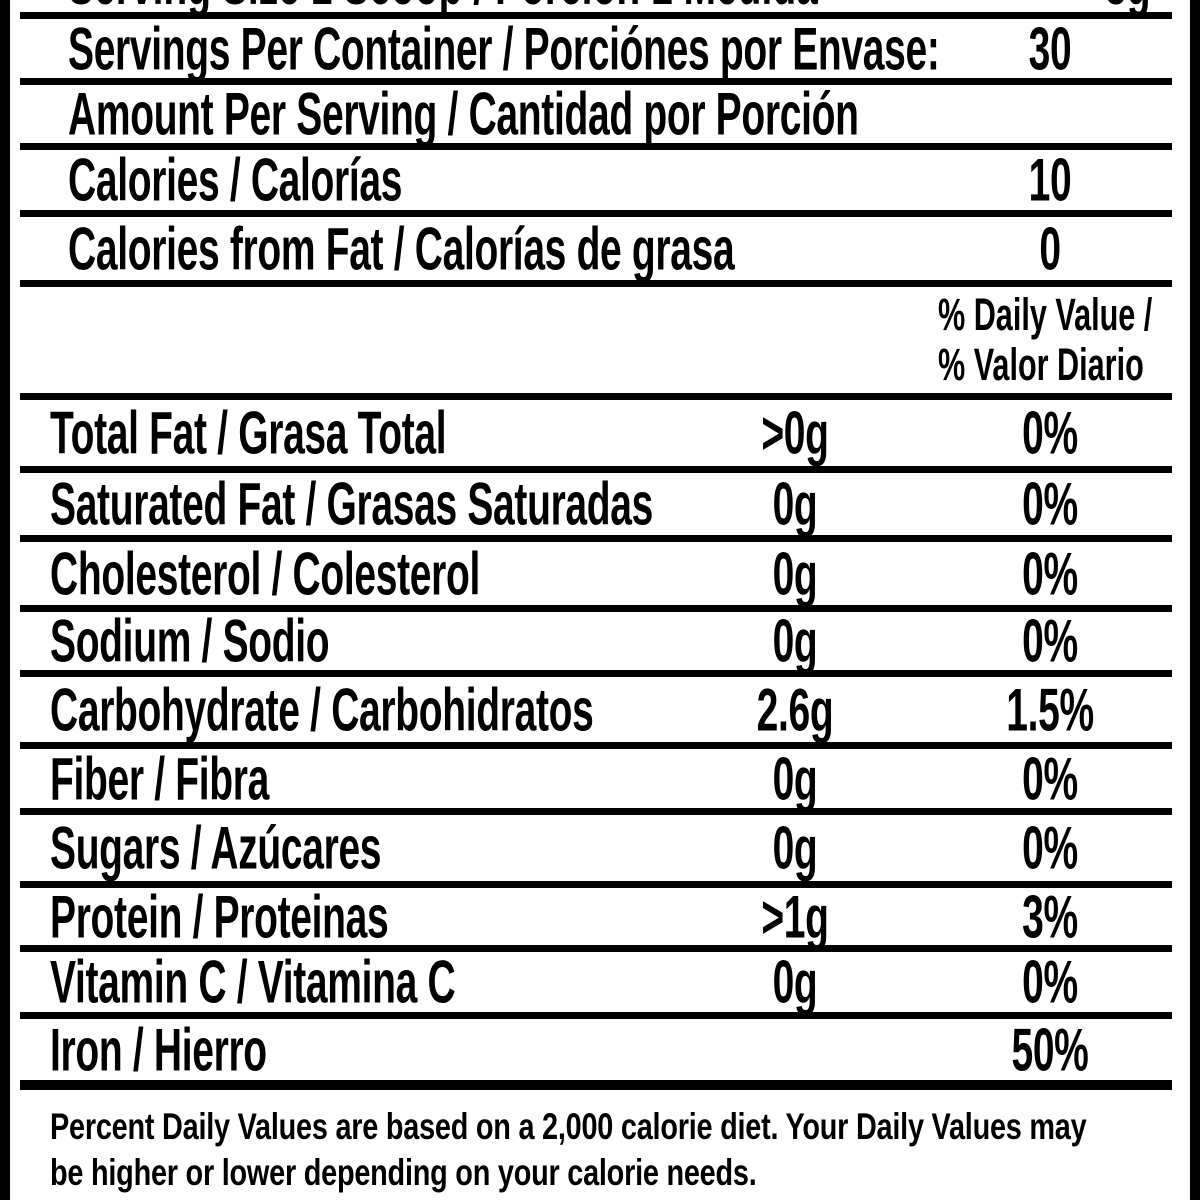 Image resolution: width=1200 pixels, height=1200 pixels. Describe the element at coordinates (600, 433) in the screenshot. I see `total-fat-row: Total Fat / Grasa Total >0g 0%` at that location.